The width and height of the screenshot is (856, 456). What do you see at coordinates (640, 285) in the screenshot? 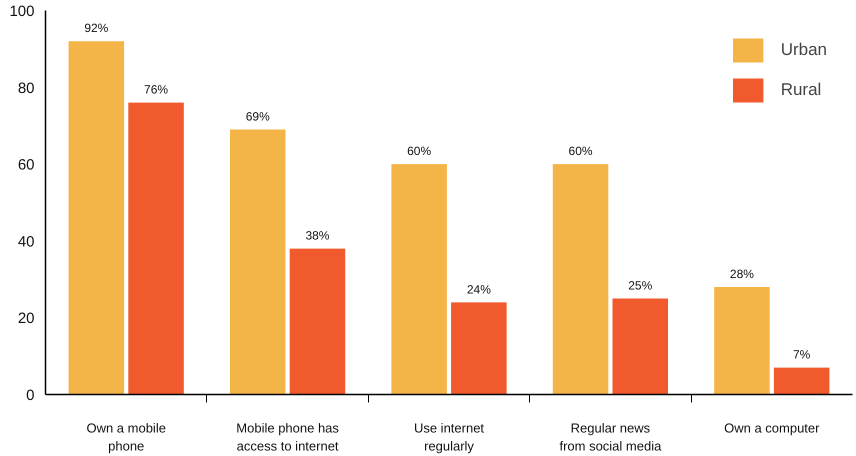
I see `data-label: 25%` at bounding box center [640, 285].